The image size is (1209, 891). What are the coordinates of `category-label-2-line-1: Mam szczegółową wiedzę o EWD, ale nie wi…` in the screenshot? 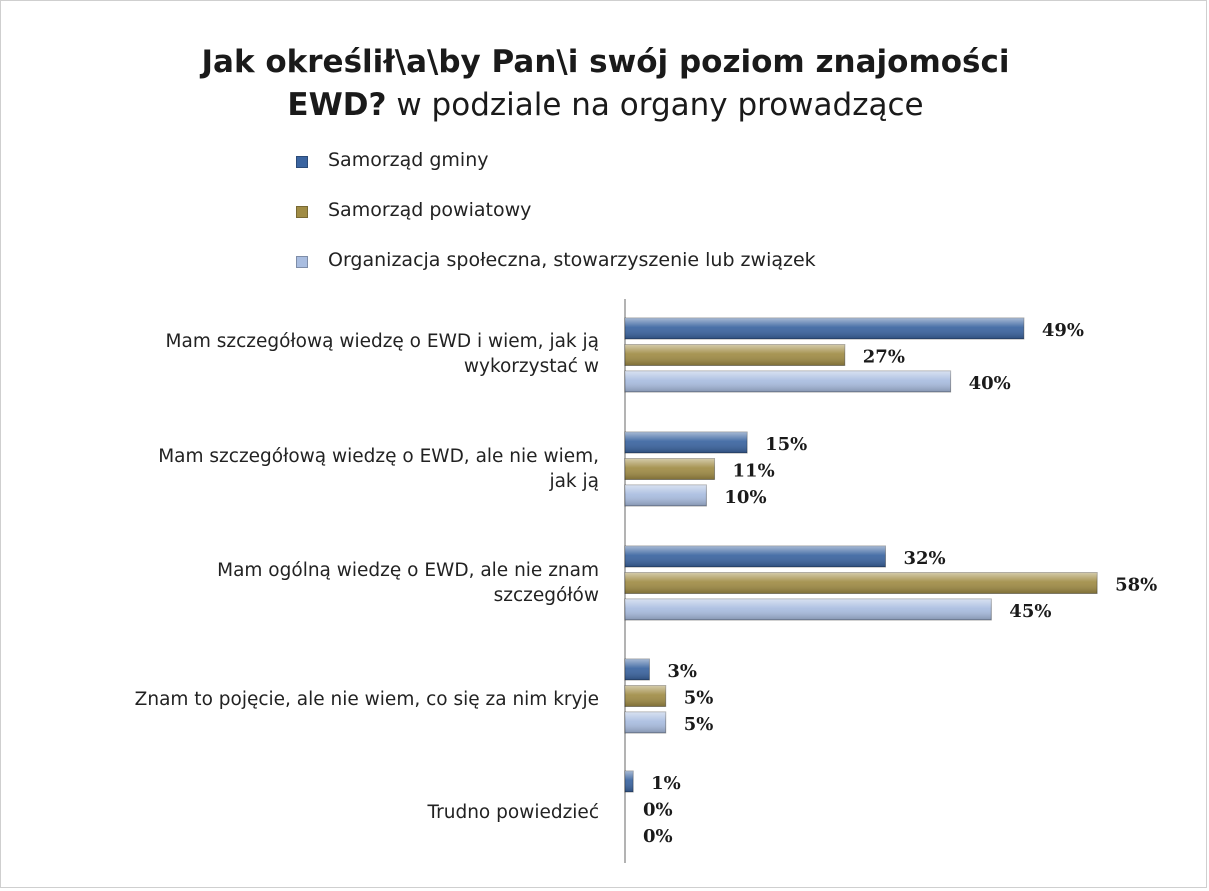 It's located at (378, 456).